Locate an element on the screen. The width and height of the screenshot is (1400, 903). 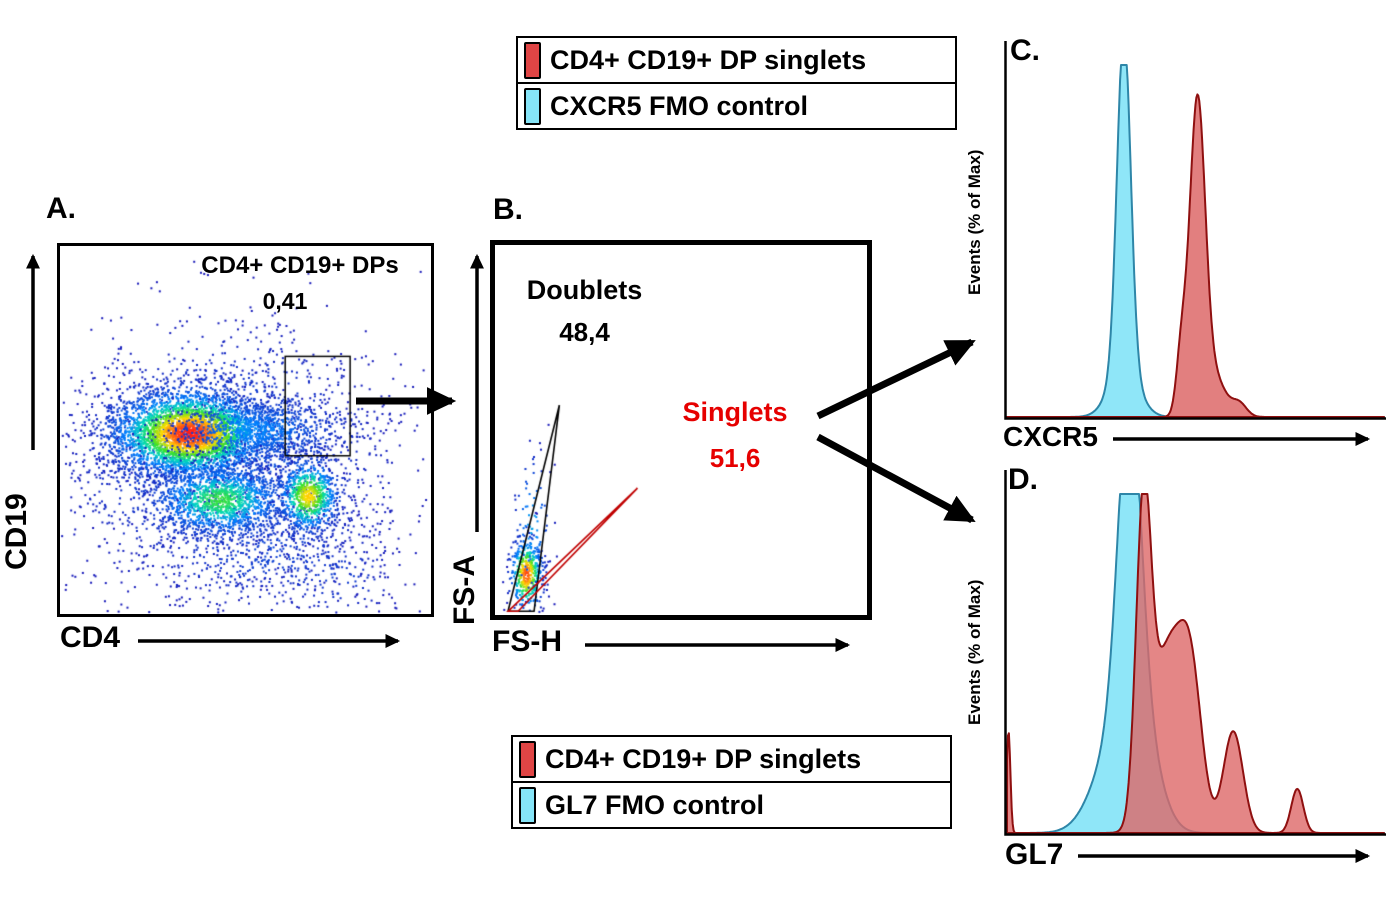
panel-a-letter: A. is located at coordinates (61, 208).